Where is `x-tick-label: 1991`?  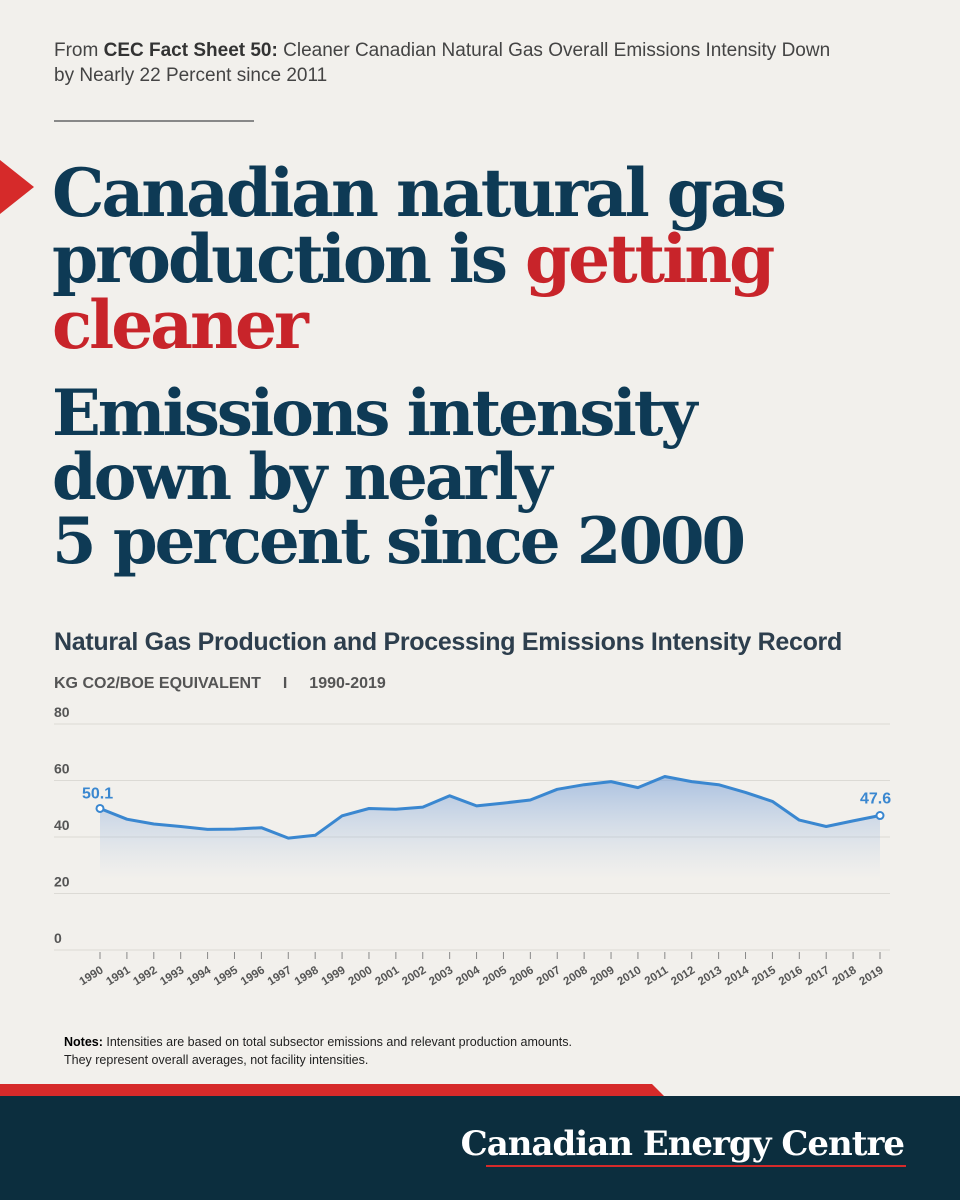
x-tick-label: 1991 is located at coordinates (118, 976).